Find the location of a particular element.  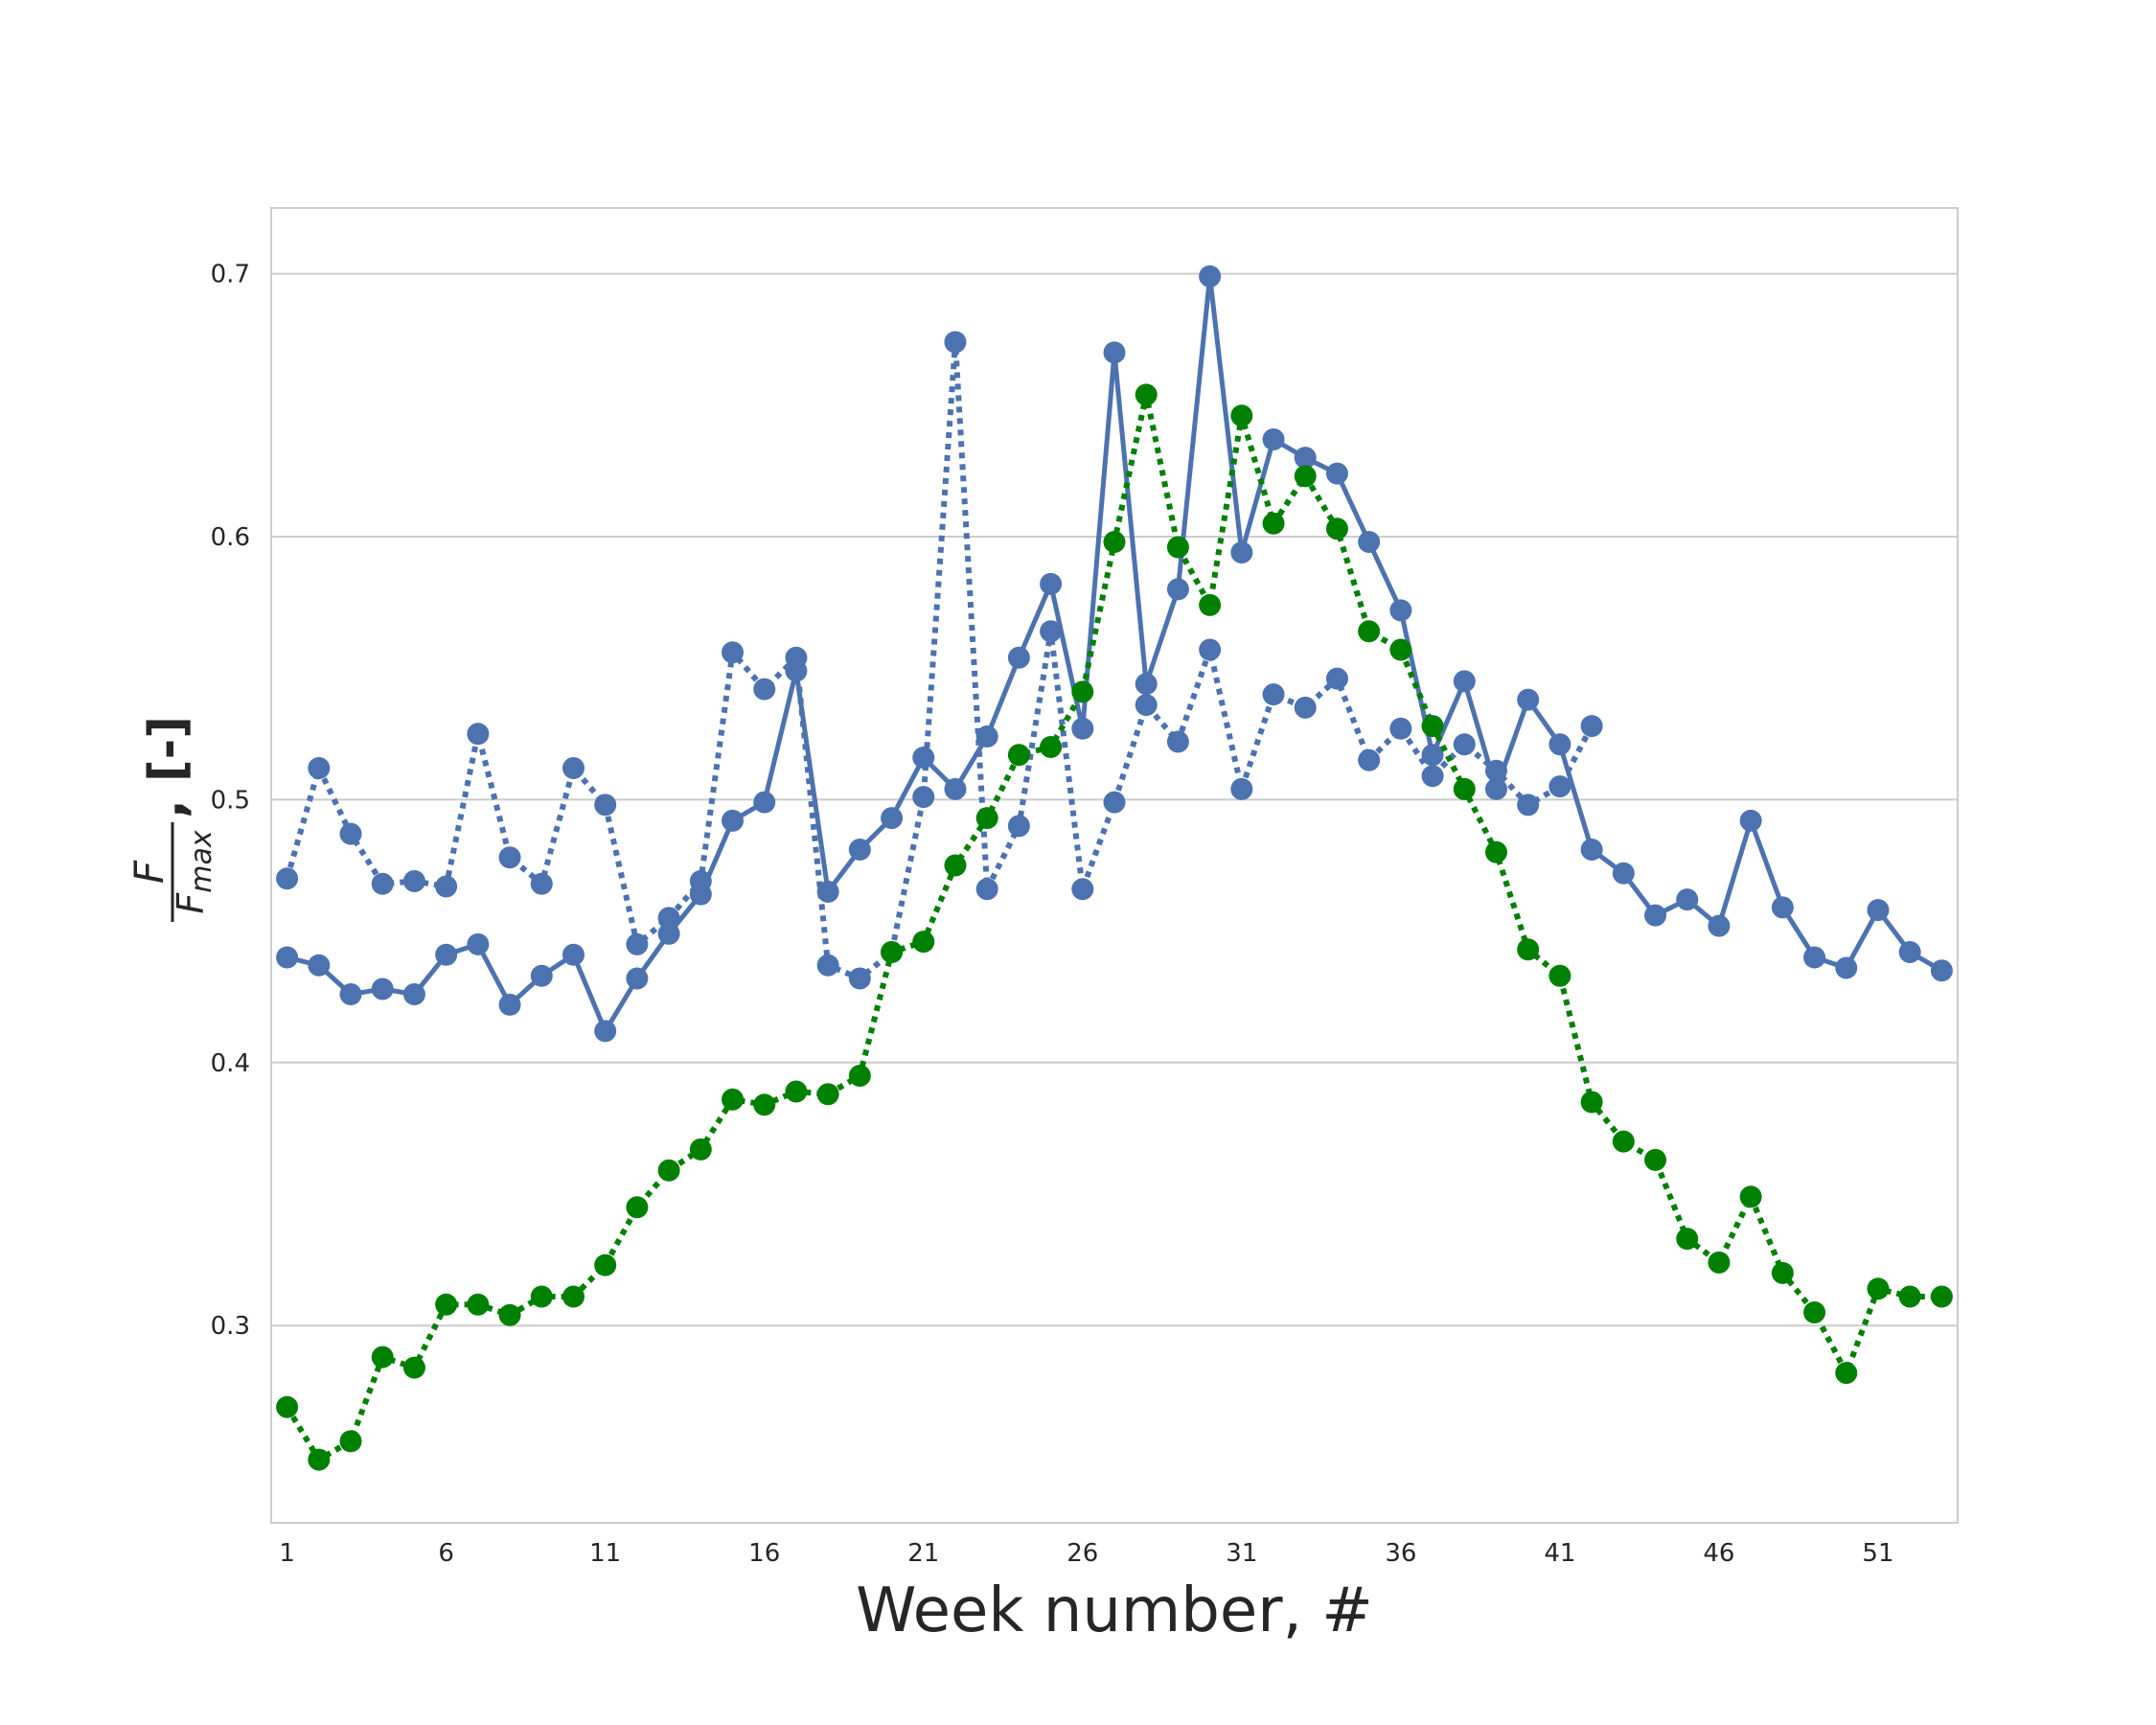

x-tick-label: 21 is located at coordinates (923, 1553).